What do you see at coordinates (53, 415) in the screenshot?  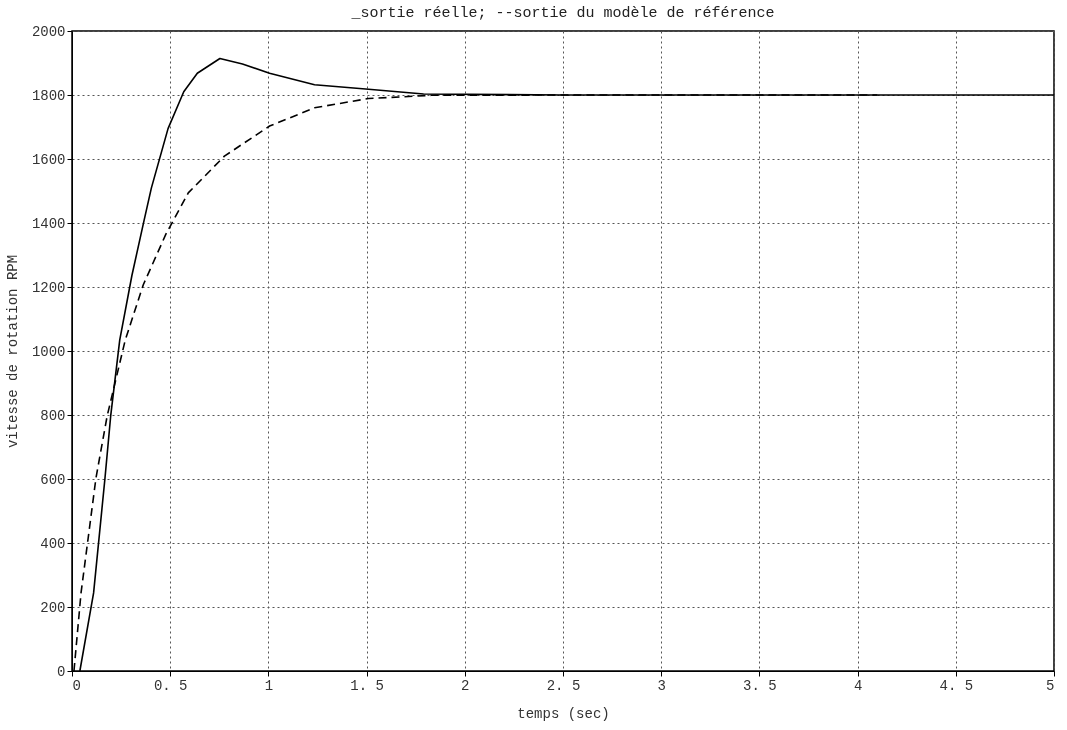 I see `y-tick-label: 800` at bounding box center [53, 415].